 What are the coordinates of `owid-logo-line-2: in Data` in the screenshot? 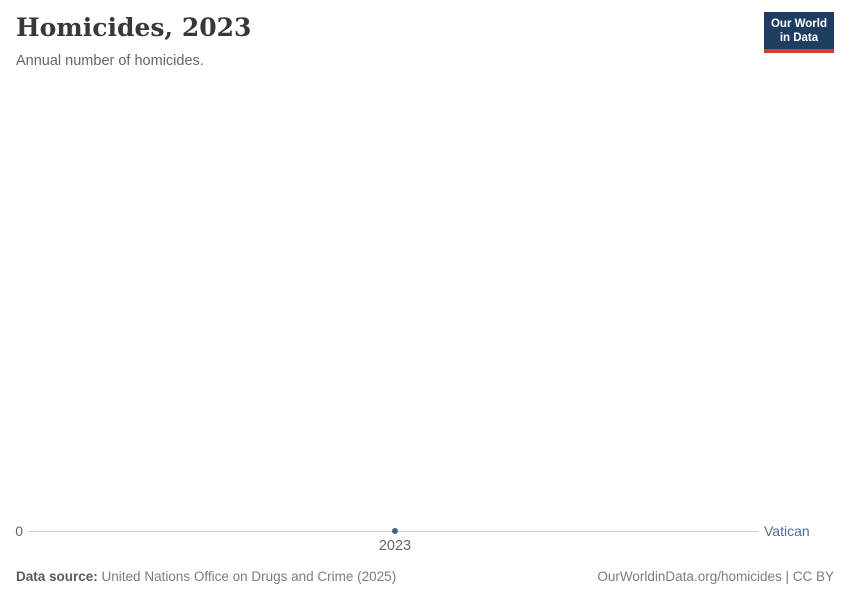 It's located at (799, 38).